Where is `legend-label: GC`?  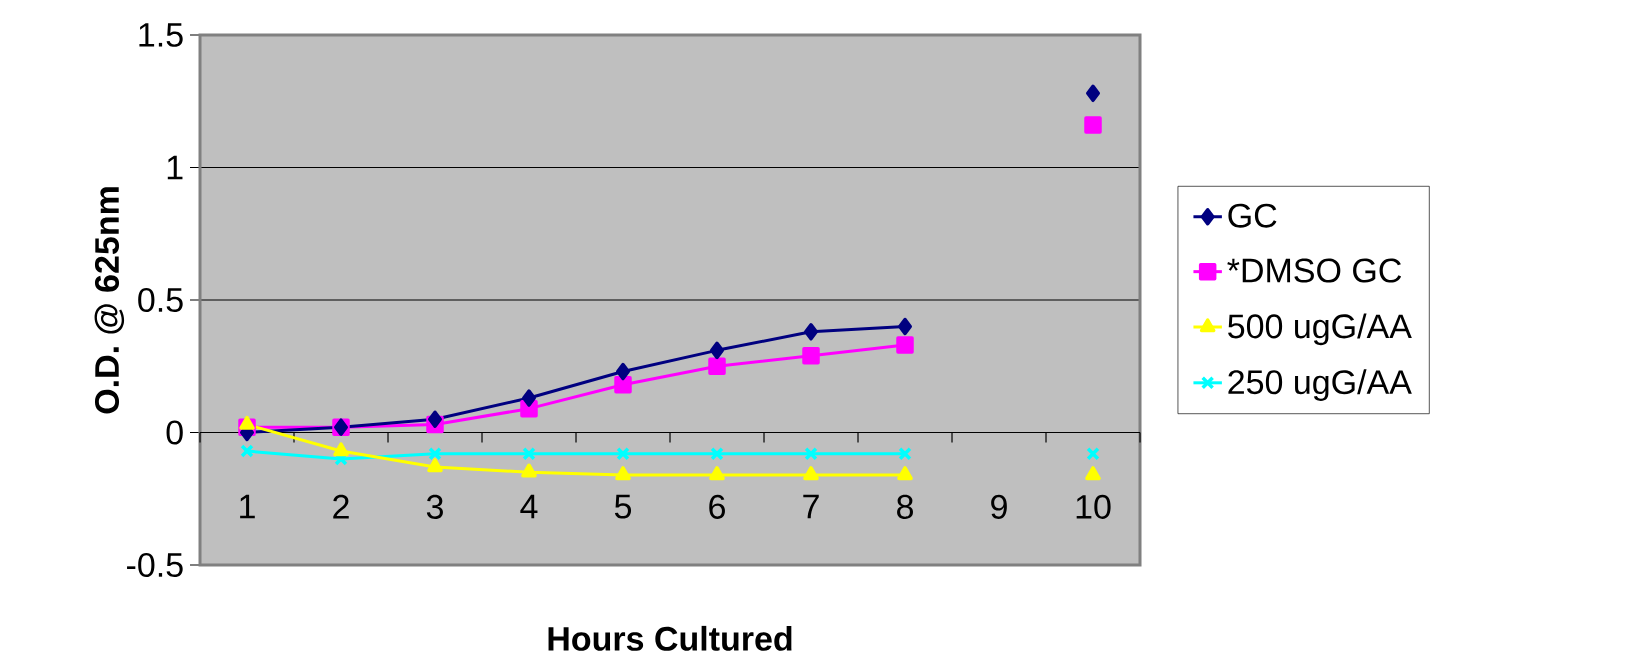
legend-label: GC is located at coordinates (1252, 215).